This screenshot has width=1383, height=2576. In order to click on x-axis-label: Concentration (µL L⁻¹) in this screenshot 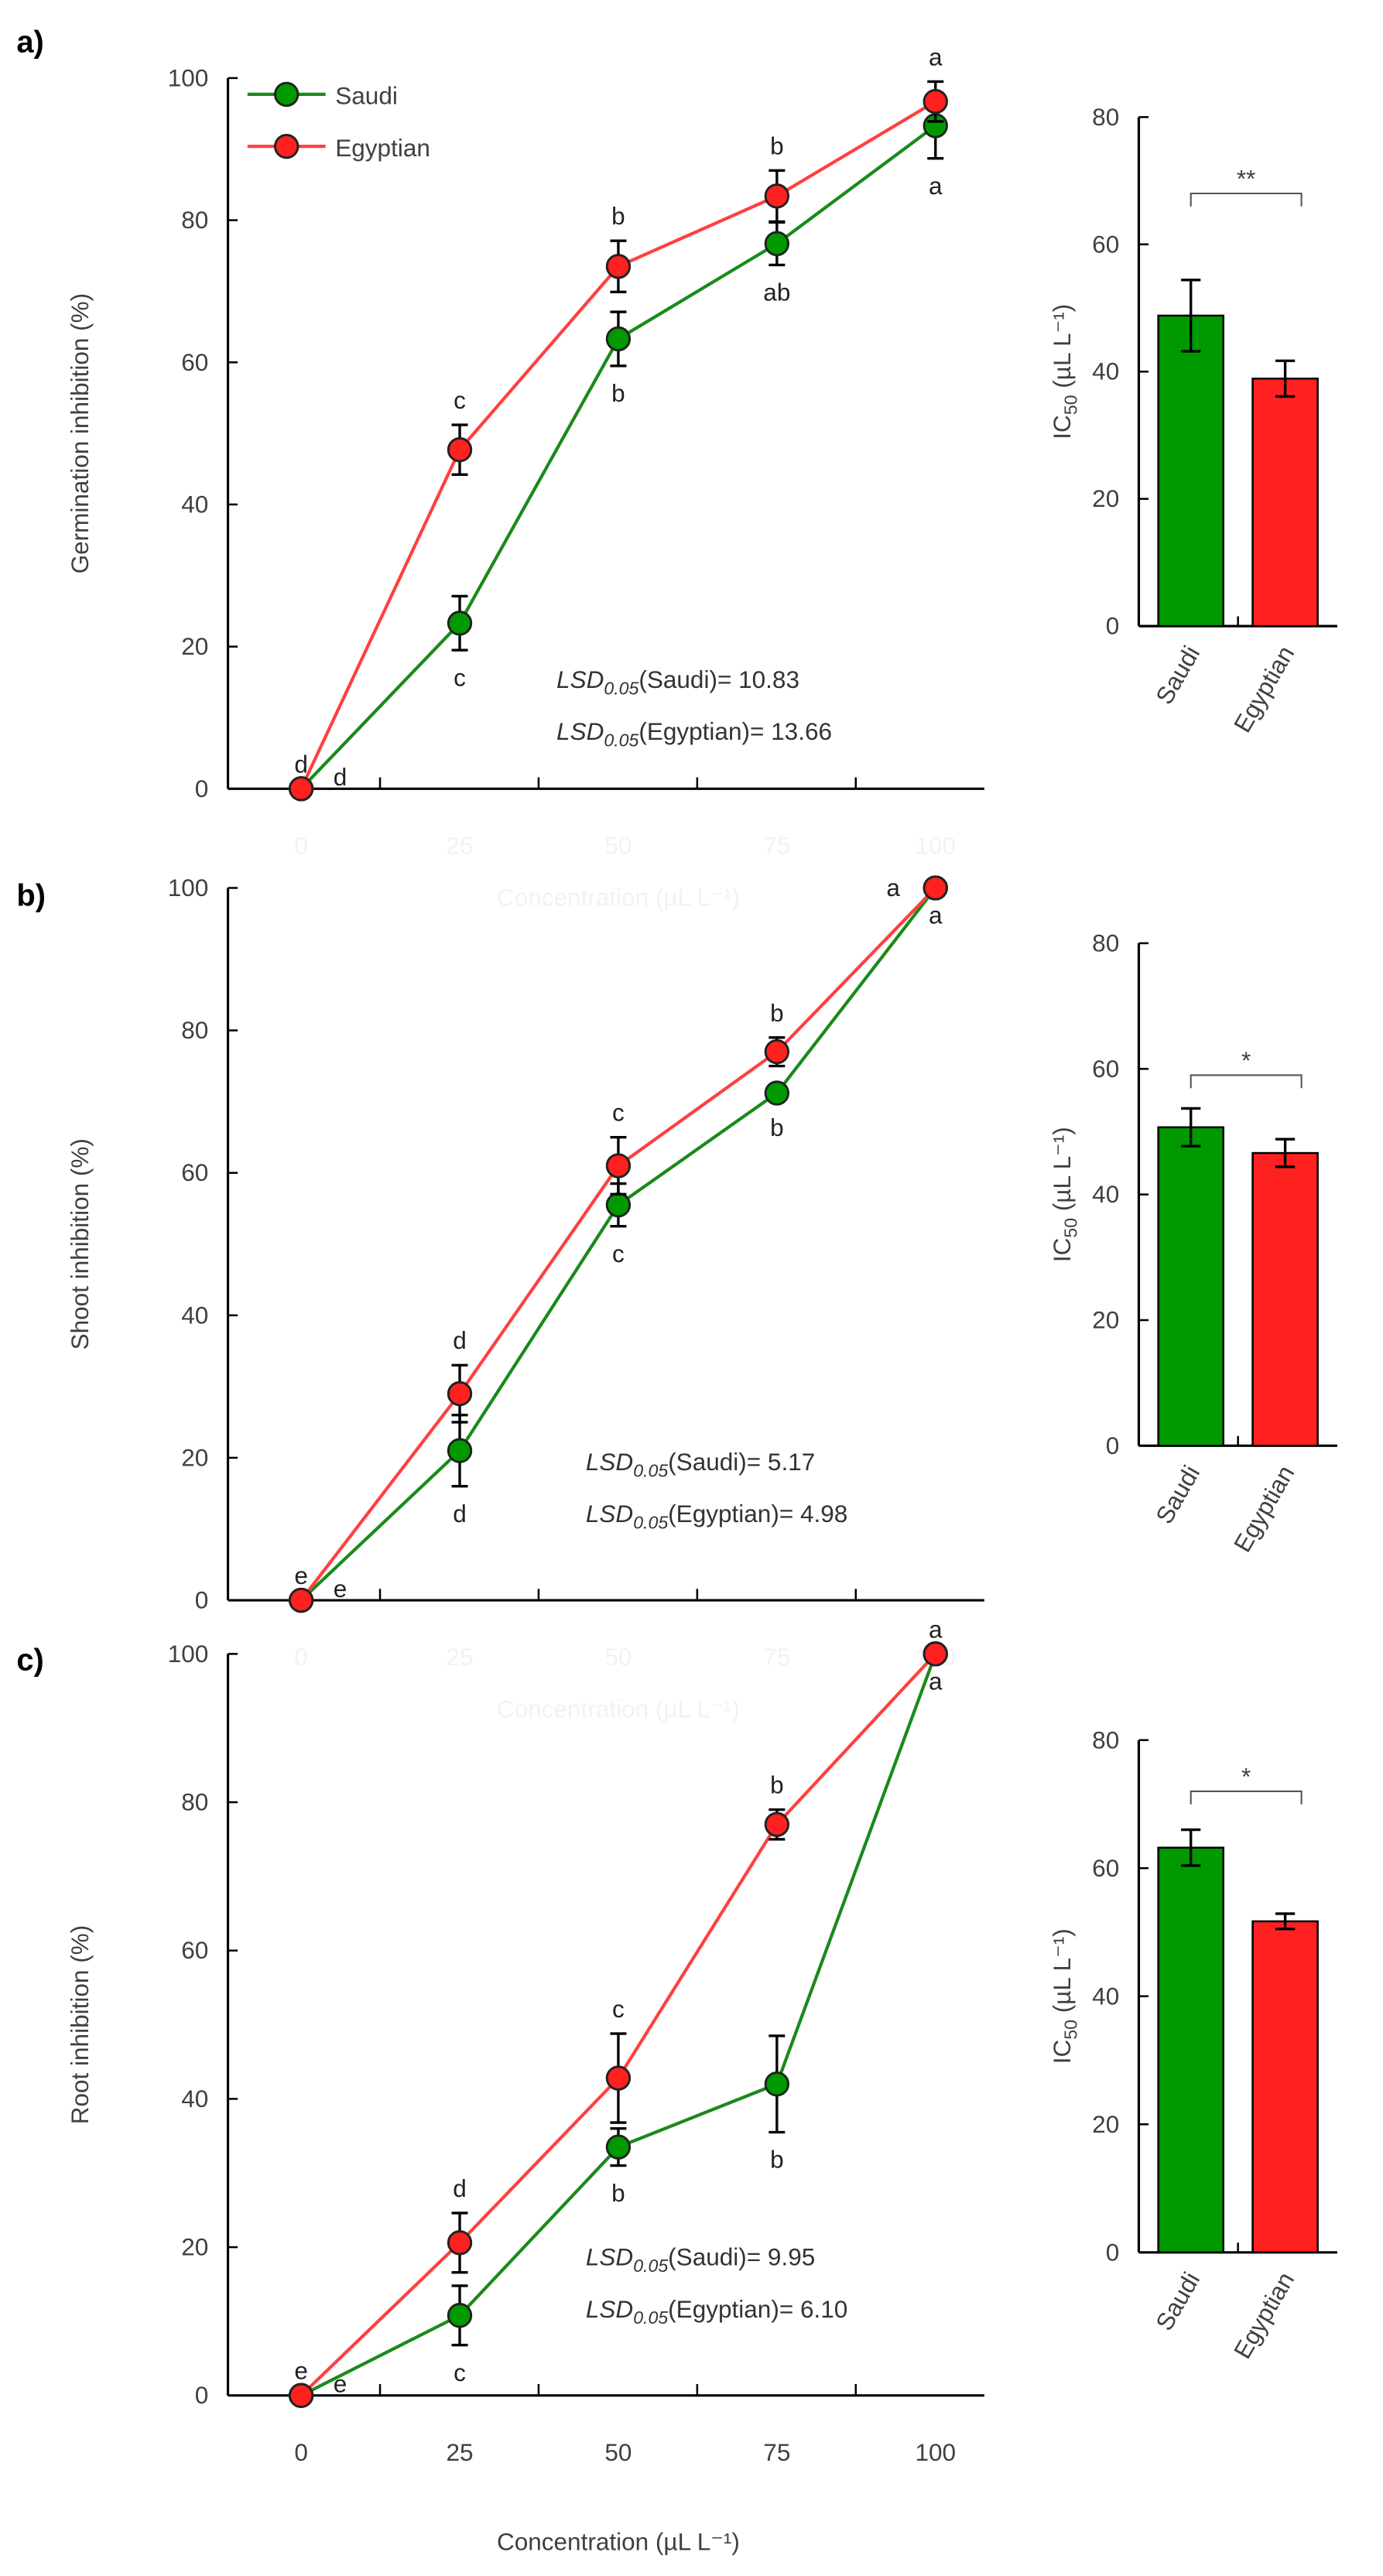, I will do `click(618, 2541)`.